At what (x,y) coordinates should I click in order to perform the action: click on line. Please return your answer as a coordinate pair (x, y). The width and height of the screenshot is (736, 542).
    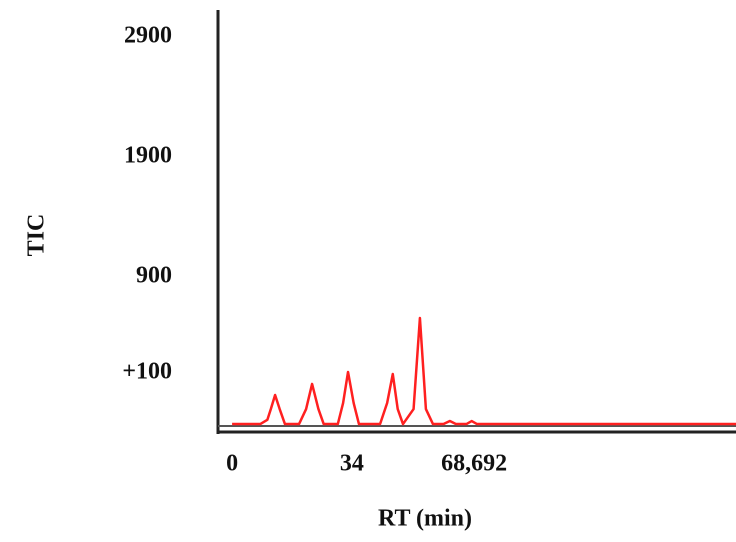
    Looking at the image, I should click on (484, 371).